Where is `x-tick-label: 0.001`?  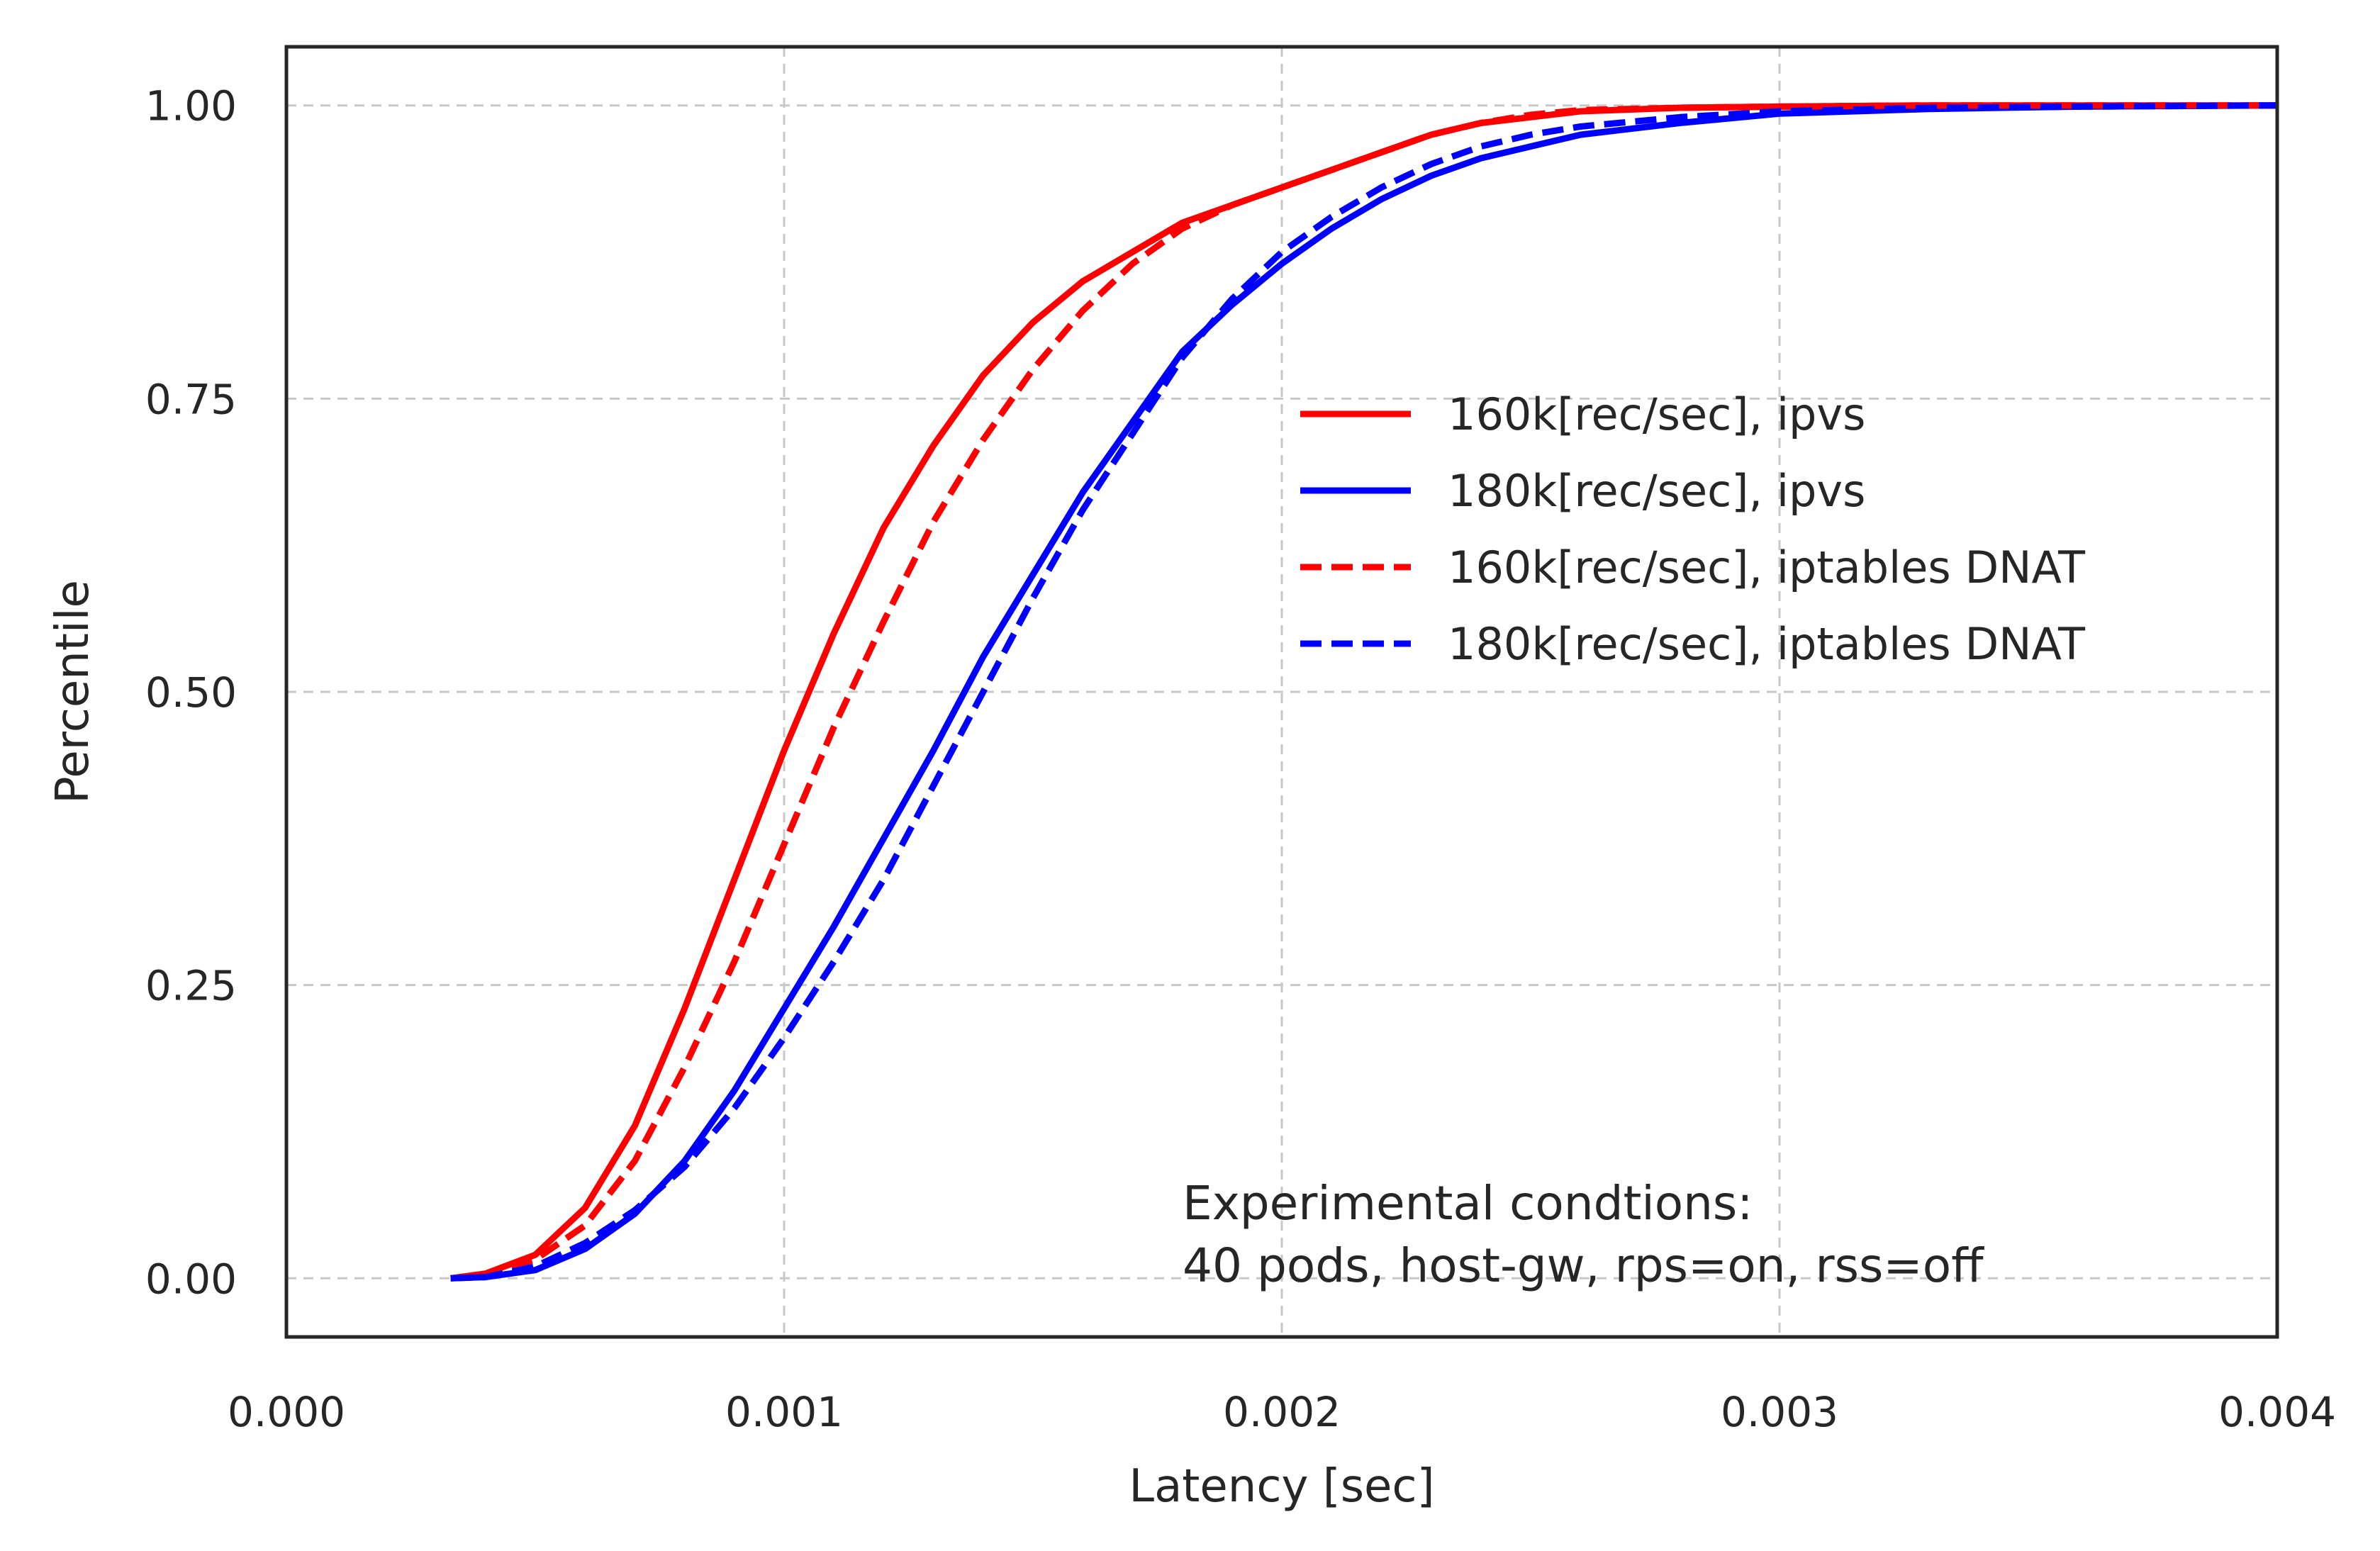 x-tick-label: 0.001 is located at coordinates (784, 1412).